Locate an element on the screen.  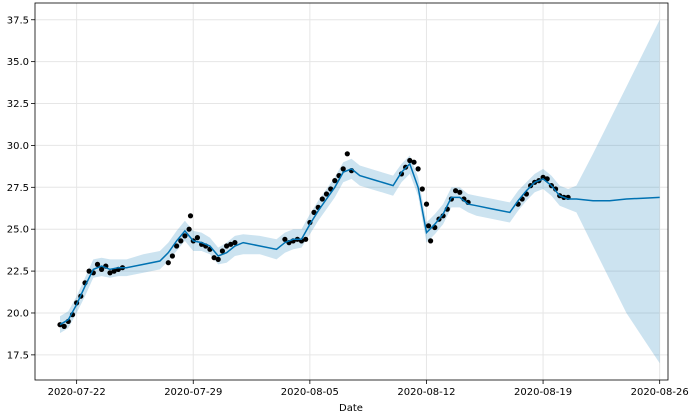
y-axis-ticks: 17.5 20.0 22.5 25.0 27.5 30.0 32.5 35.0 37.5 is located at coordinates (21, 188).